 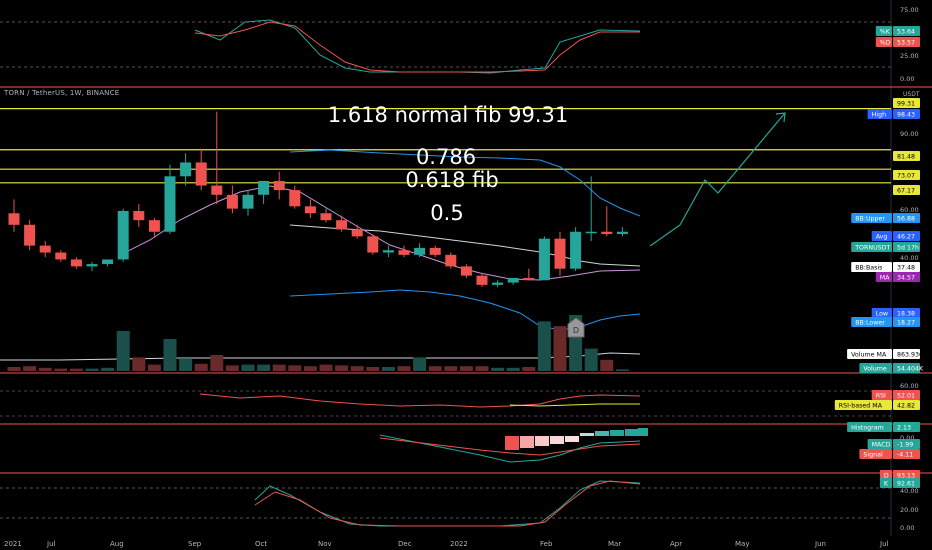 I want to click on badge-label: TORNUSDT, so click(x=872, y=248).